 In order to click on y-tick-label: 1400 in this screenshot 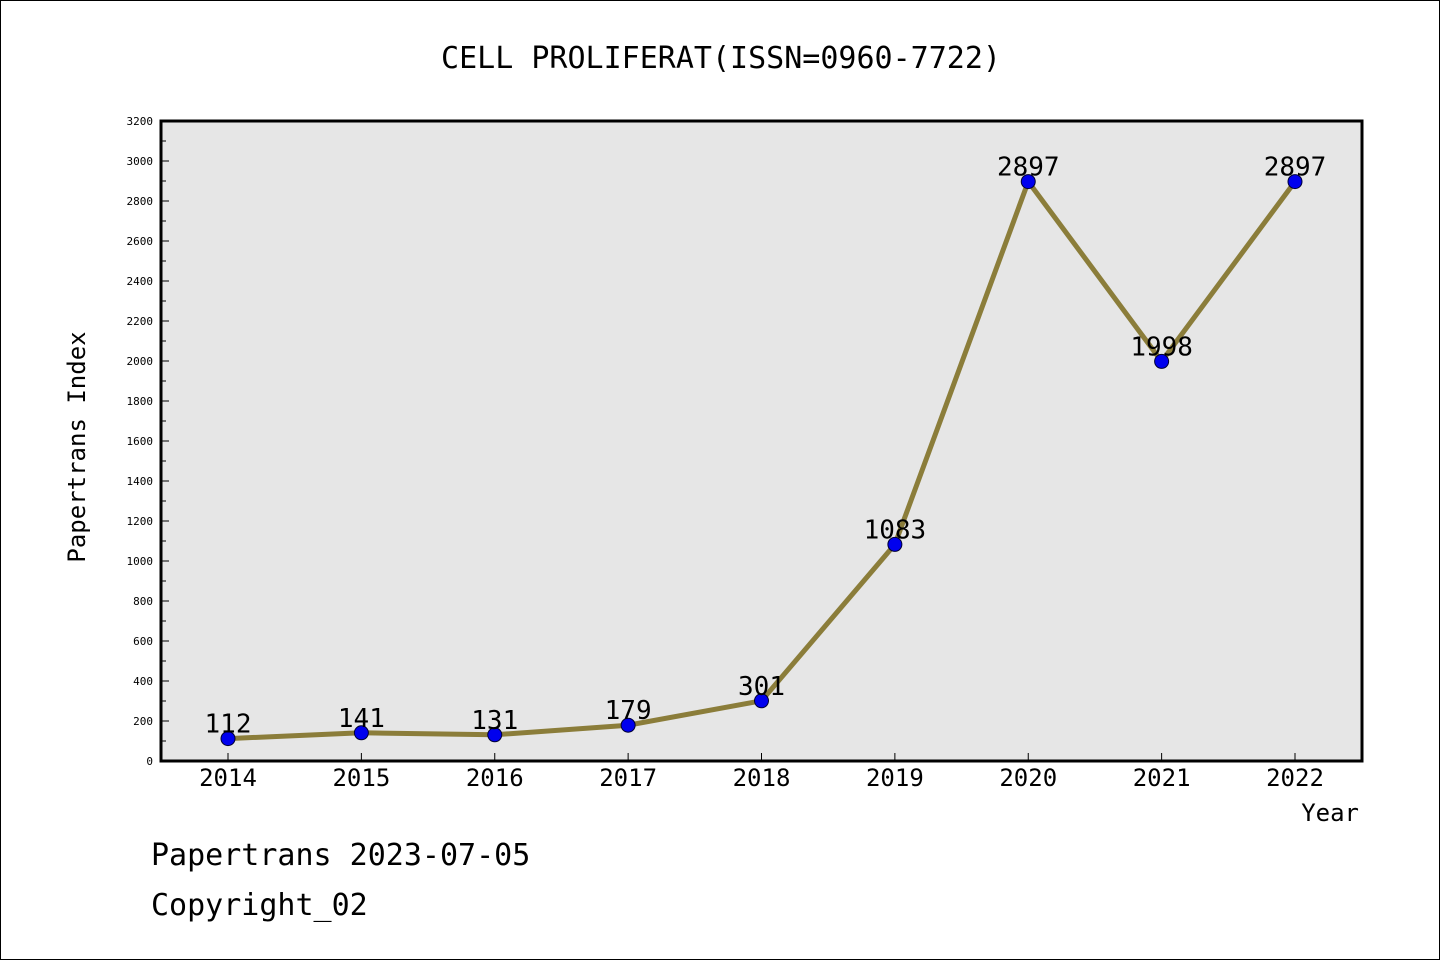, I will do `click(140, 481)`.